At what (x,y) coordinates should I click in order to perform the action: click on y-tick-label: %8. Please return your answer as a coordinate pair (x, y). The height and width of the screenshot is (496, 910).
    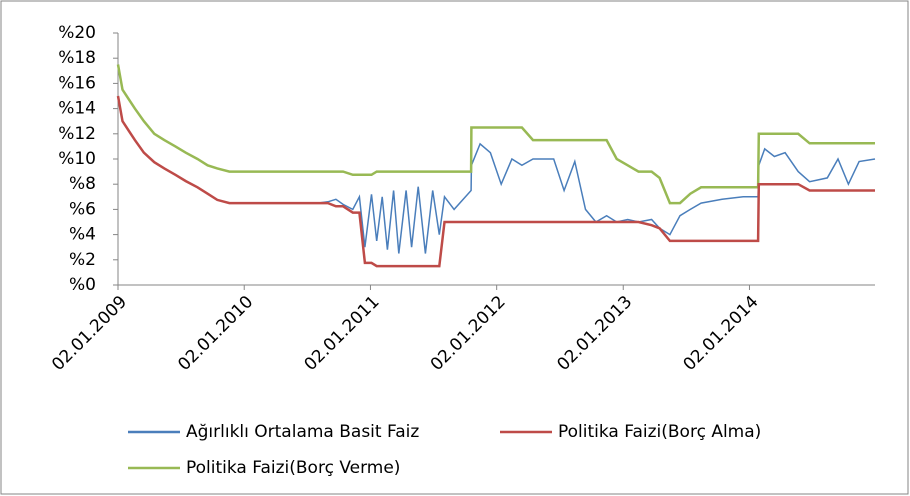
    Looking at the image, I should click on (82, 184).